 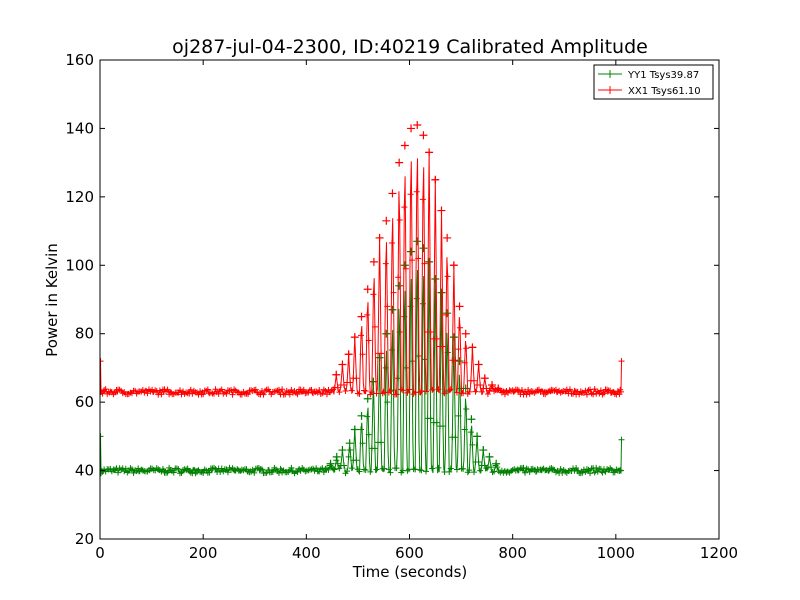 I want to click on x-axis-label: Time (seconds), so click(x=410, y=572).